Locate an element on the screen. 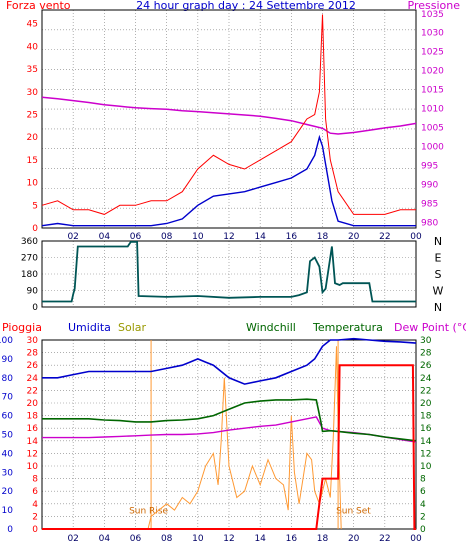  panel2-ytick-left: 180 is located at coordinates (29, 275).